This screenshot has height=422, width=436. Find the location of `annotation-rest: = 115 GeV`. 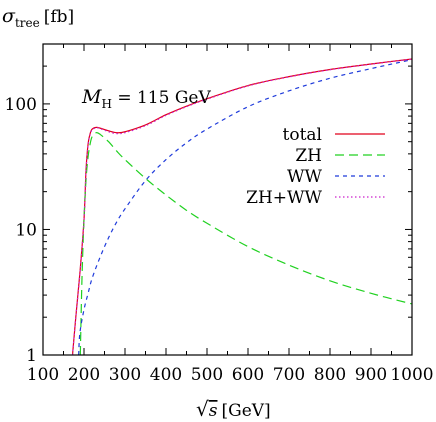

annotation-rest: = 115 GeV is located at coordinates (162, 98).